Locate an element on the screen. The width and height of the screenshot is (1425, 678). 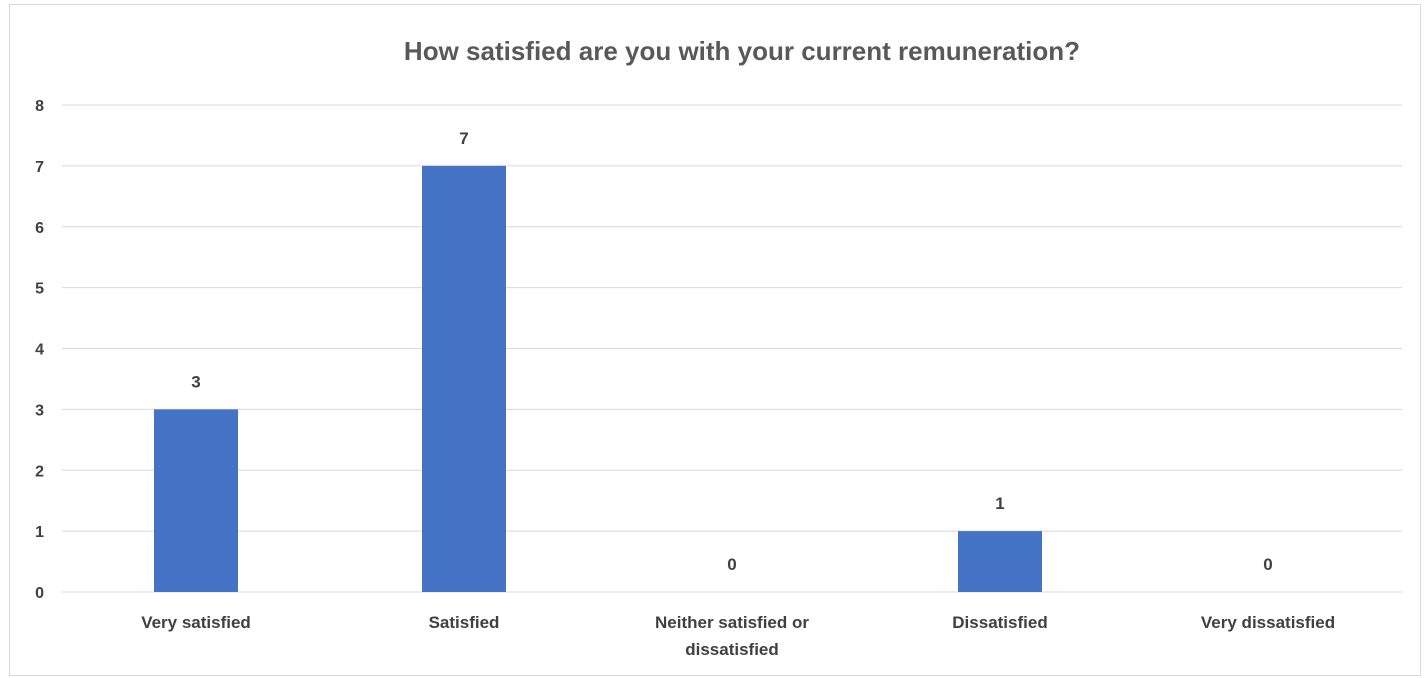
y-tick-label: 5 is located at coordinates (39, 289).